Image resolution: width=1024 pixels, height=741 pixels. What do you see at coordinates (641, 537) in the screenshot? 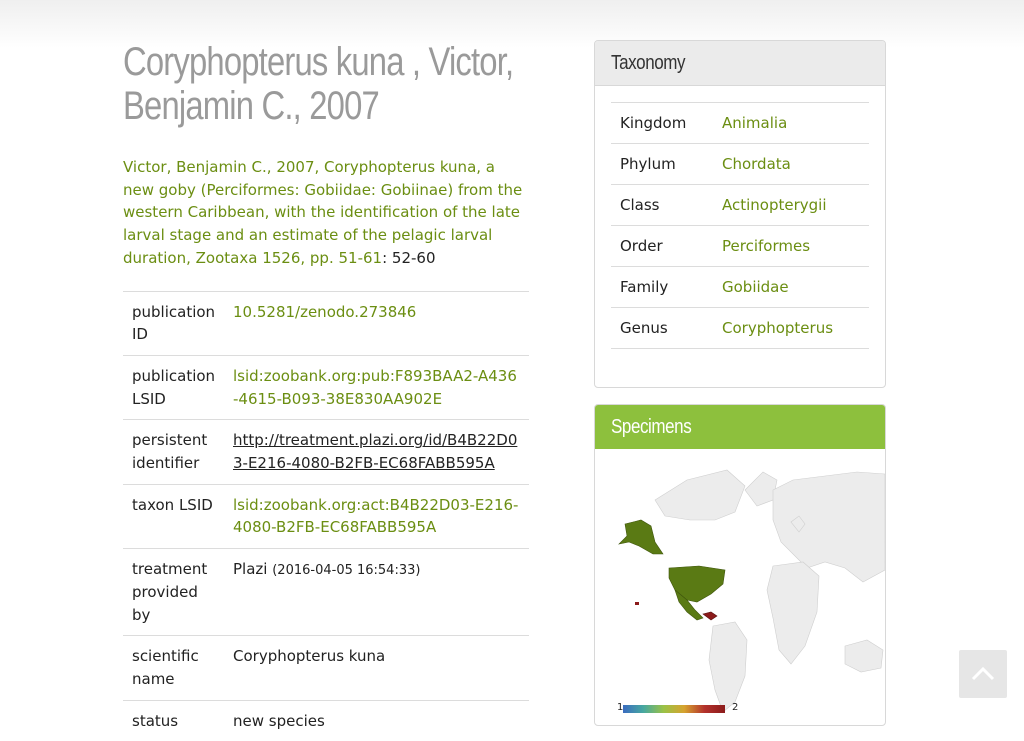
I see `map-region-alaska` at bounding box center [641, 537].